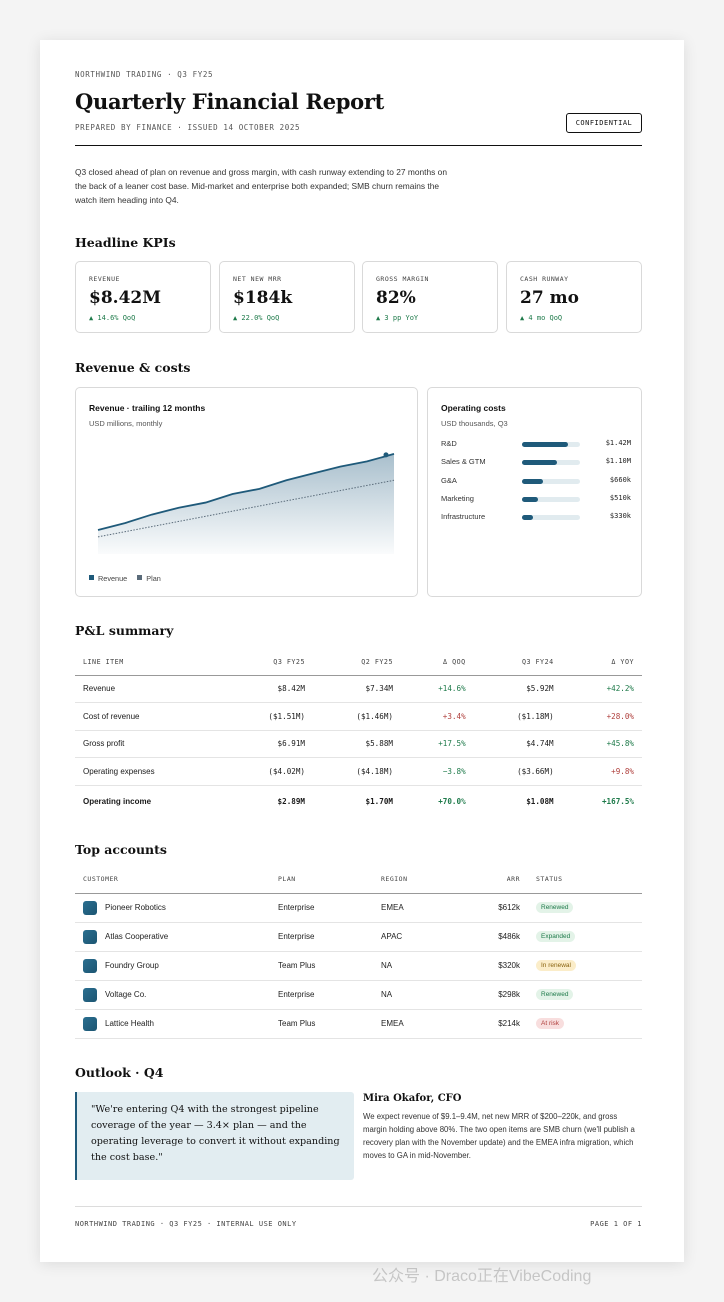  What do you see at coordinates (463, 462) in the screenshot?
I see `cost-label: Sales & GTM` at bounding box center [463, 462].